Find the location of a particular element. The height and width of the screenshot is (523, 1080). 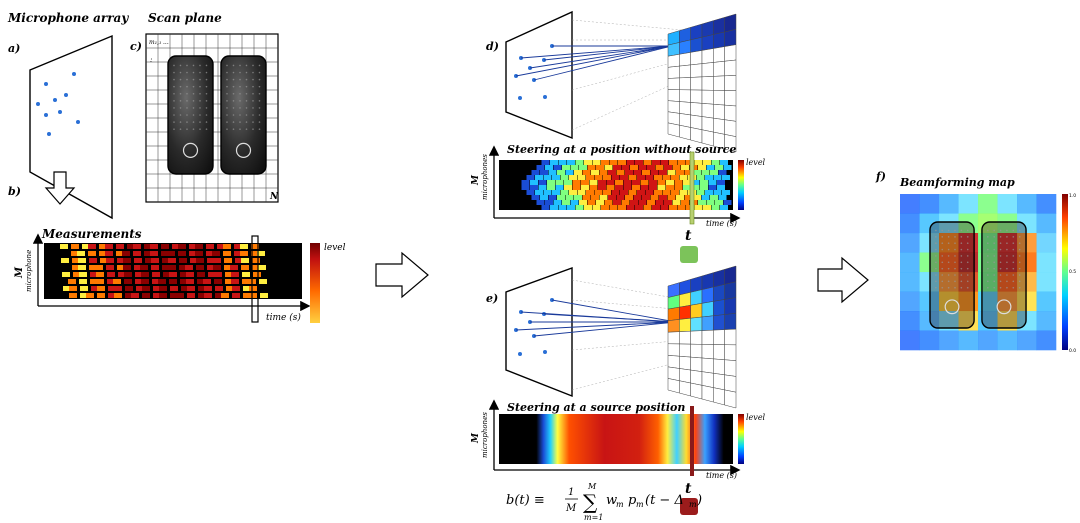

colorbar-bottom-tick: 0.0 is located at coordinates (1072, 351).